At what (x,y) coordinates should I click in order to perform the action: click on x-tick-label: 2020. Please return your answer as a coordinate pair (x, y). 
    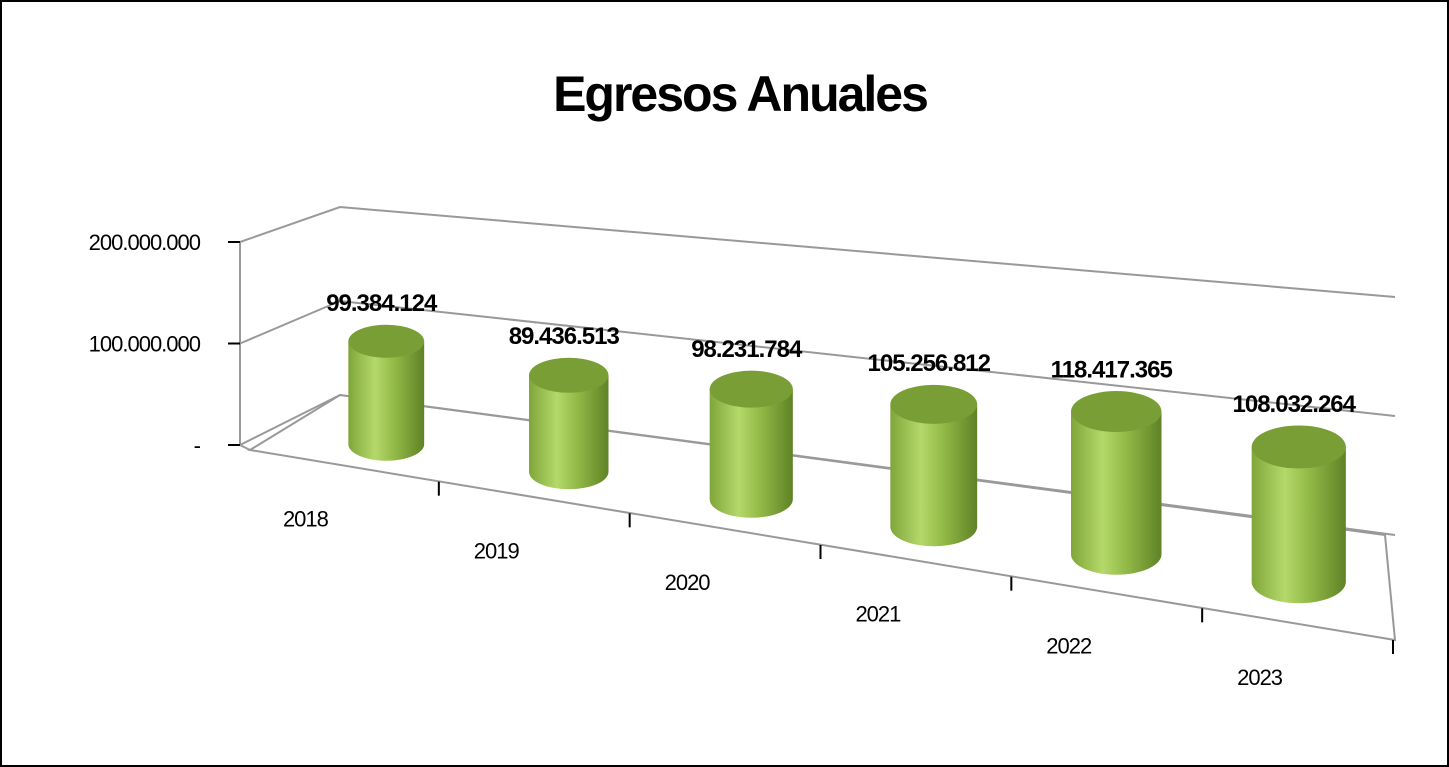
    Looking at the image, I should click on (688, 582).